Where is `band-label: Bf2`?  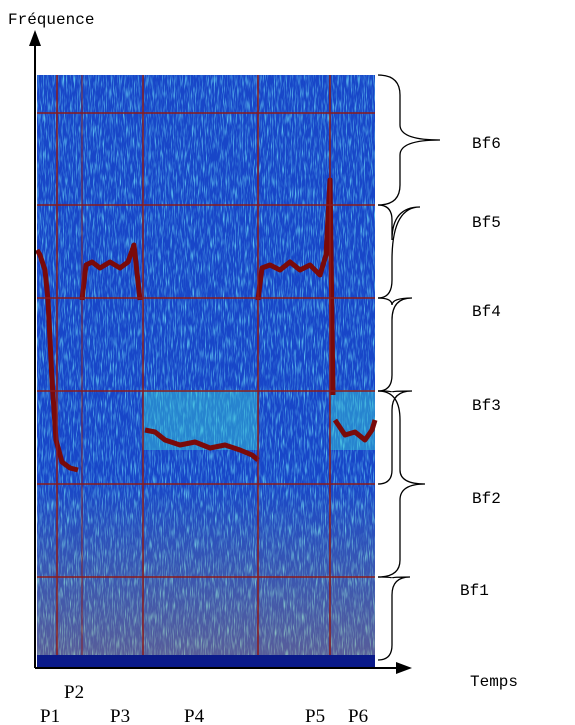 band-label: Bf2 is located at coordinates (486, 499).